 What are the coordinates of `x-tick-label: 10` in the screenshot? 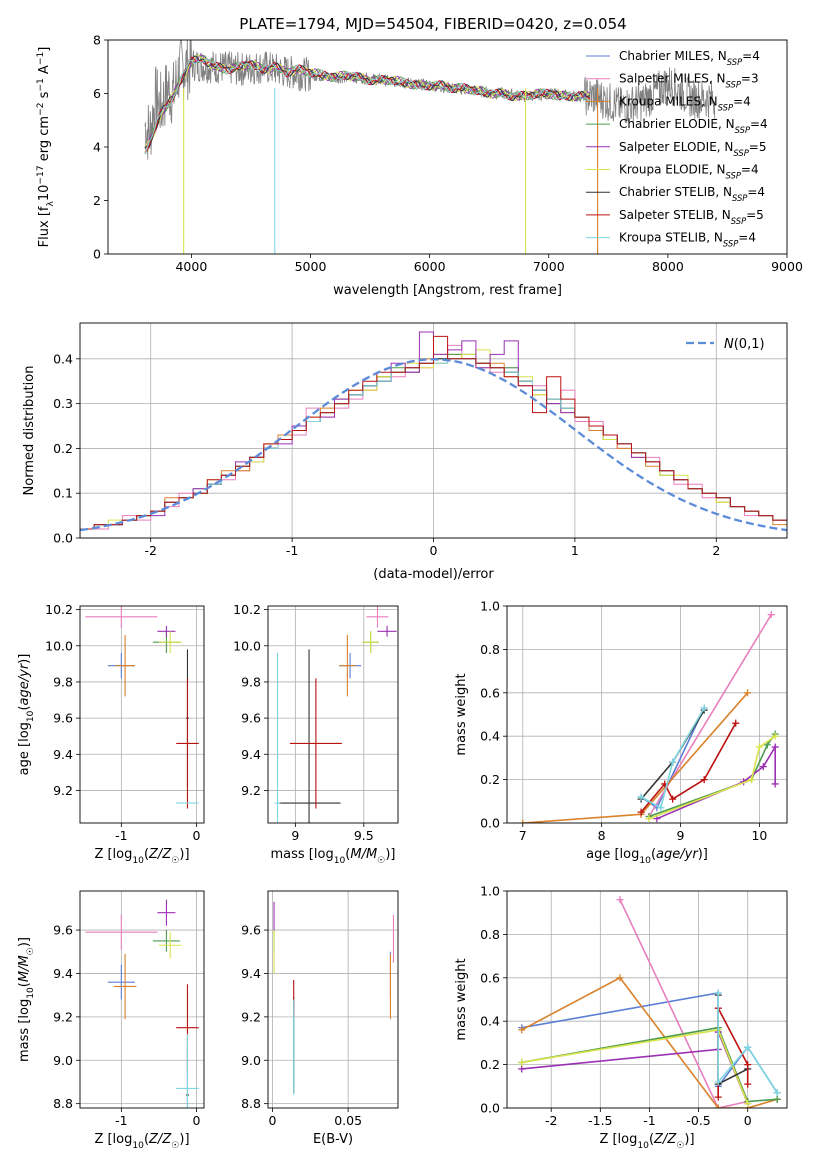 It's located at (759, 835).